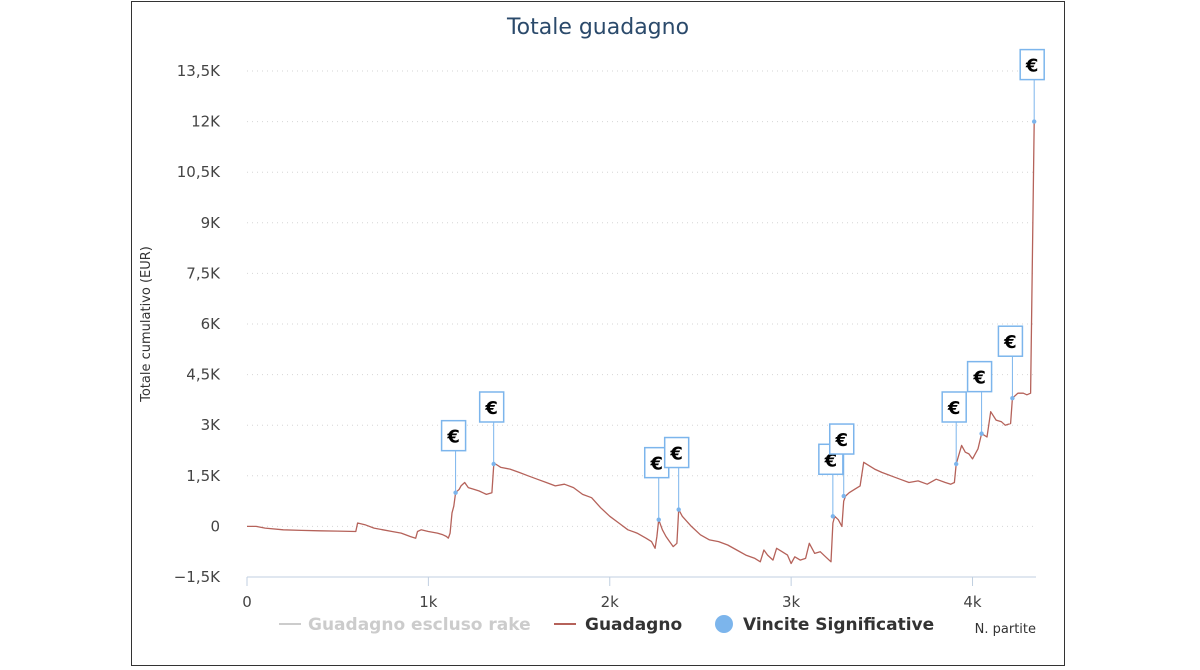 Image resolution: width=1200 pixels, height=670 pixels. Describe the element at coordinates (972, 602) in the screenshot. I see `x-tick-label: 4k` at that location.